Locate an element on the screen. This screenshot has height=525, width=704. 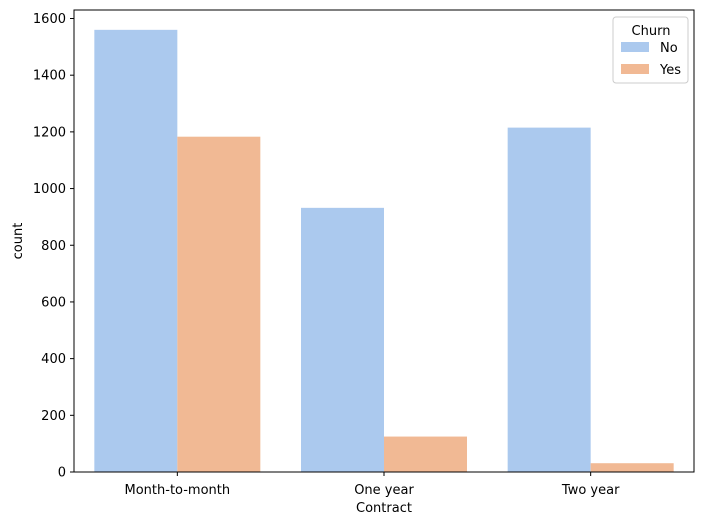
y-tick-label: 800 is located at coordinates (53, 246).